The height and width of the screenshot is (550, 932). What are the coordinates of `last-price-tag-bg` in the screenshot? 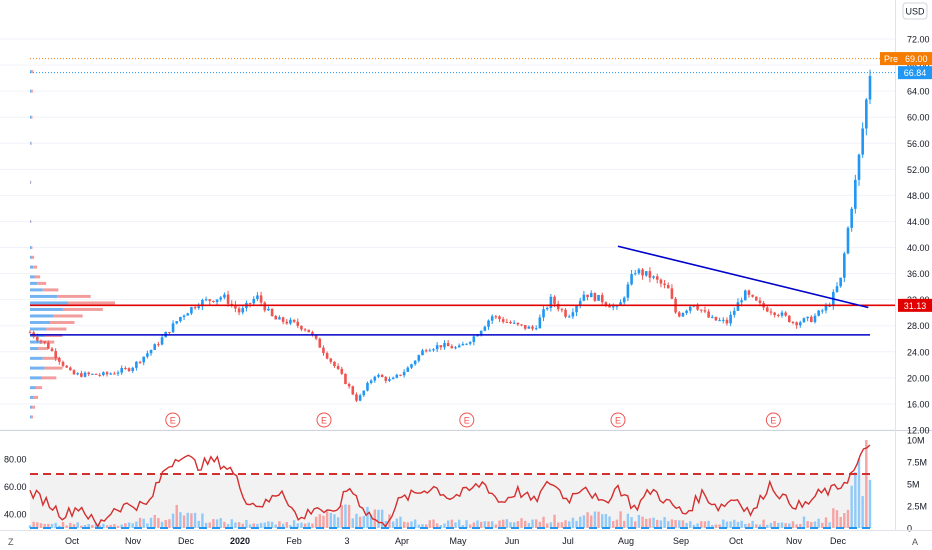 It's located at (915, 73).